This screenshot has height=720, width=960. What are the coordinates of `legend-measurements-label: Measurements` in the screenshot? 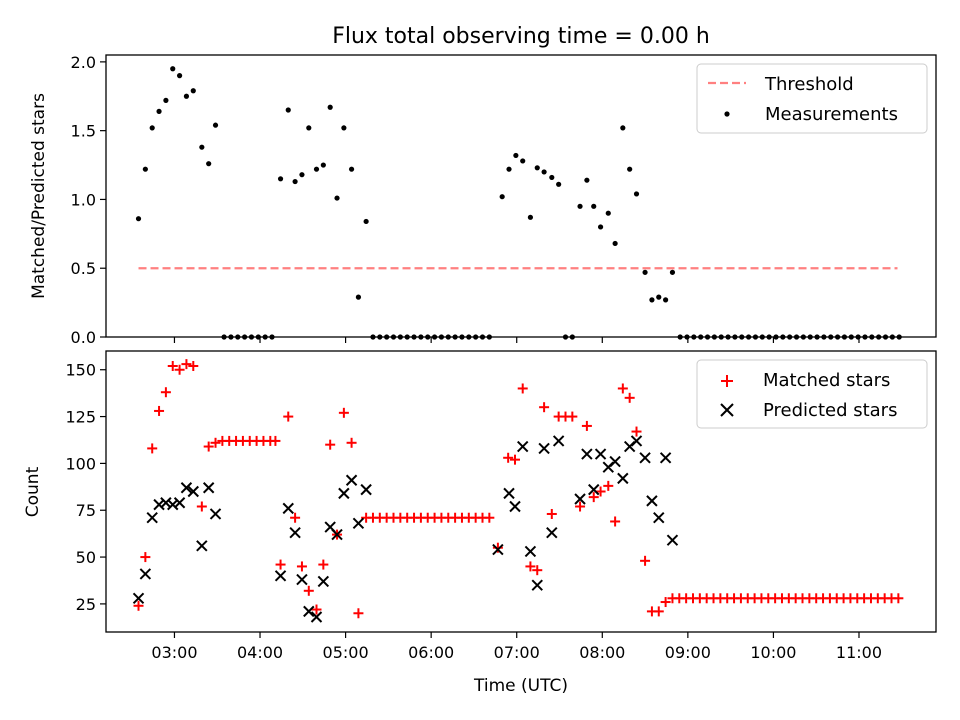 It's located at (831, 114).